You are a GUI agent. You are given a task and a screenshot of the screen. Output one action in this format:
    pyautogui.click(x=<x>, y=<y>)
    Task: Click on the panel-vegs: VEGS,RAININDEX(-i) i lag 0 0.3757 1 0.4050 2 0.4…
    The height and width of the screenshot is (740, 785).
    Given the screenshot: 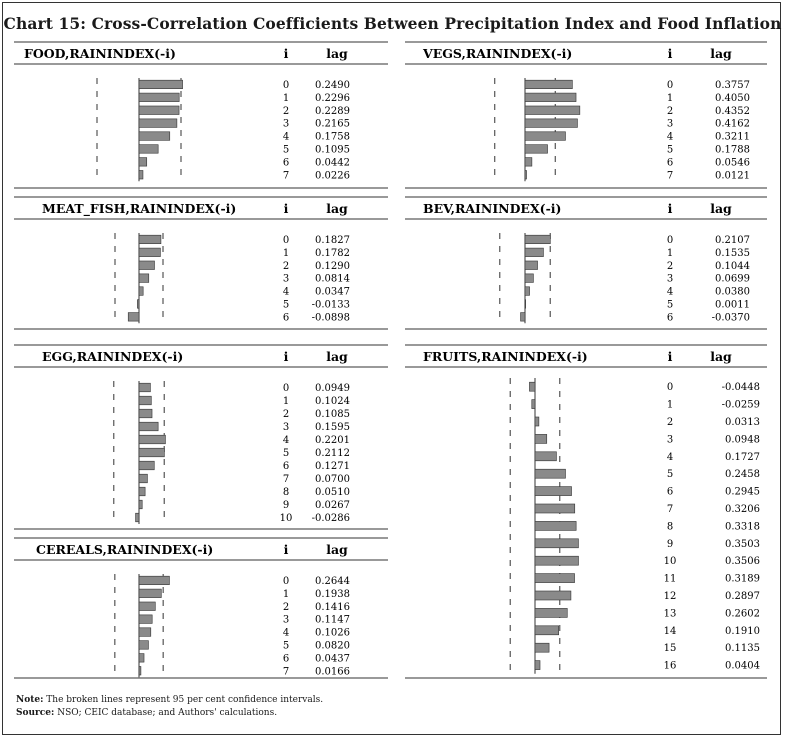 What is the action you would take?
    pyautogui.click(x=586, y=115)
    